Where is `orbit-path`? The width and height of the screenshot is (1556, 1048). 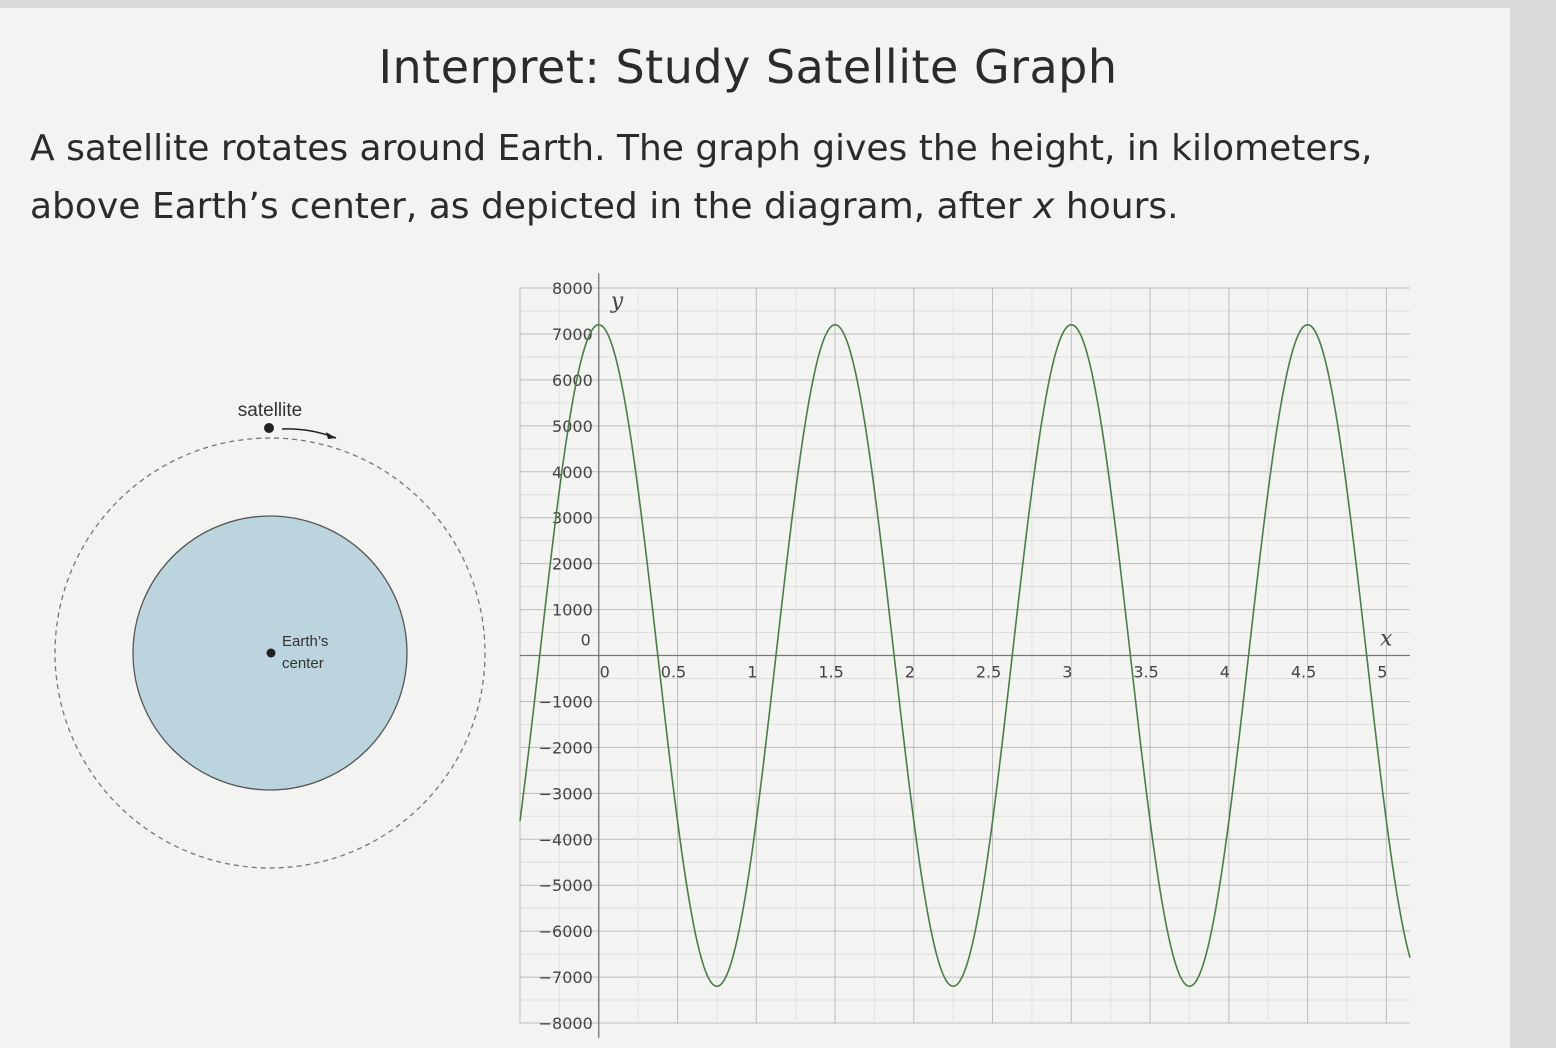
orbit-path is located at coordinates (270, 653).